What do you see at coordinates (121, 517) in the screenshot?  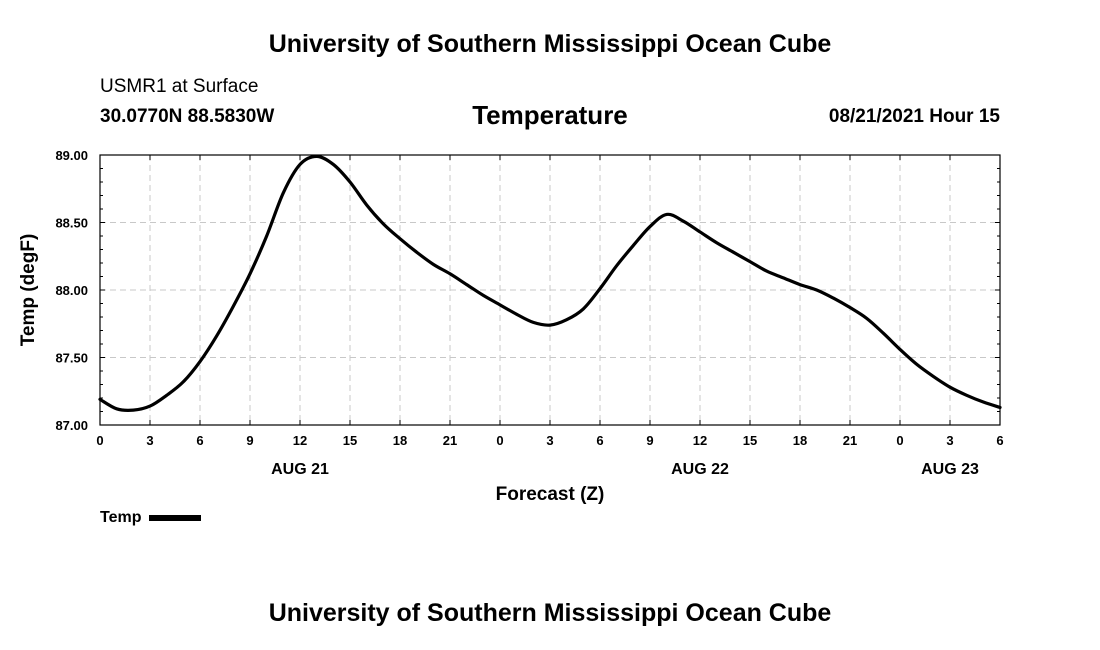 I see `legend-label: Temp` at bounding box center [121, 517].